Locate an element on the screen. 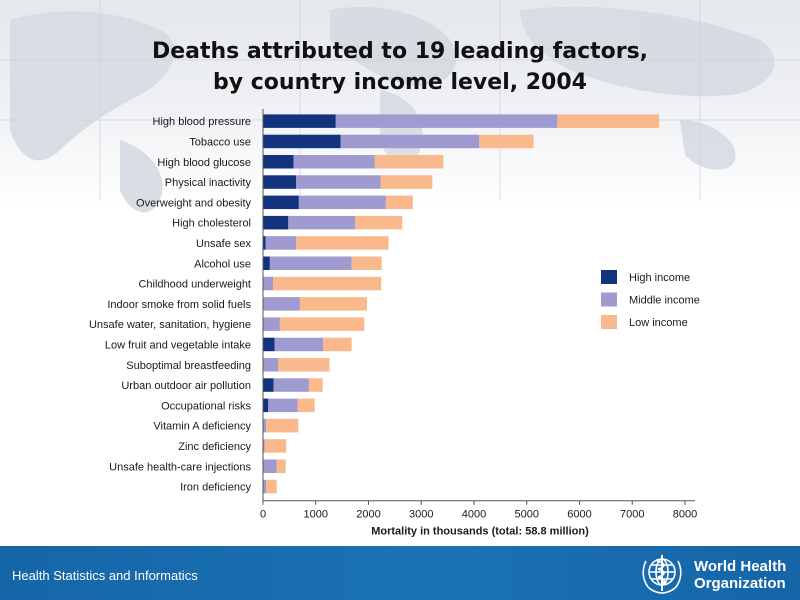 This screenshot has height=600, width=800. legend-label: High income is located at coordinates (659, 278).